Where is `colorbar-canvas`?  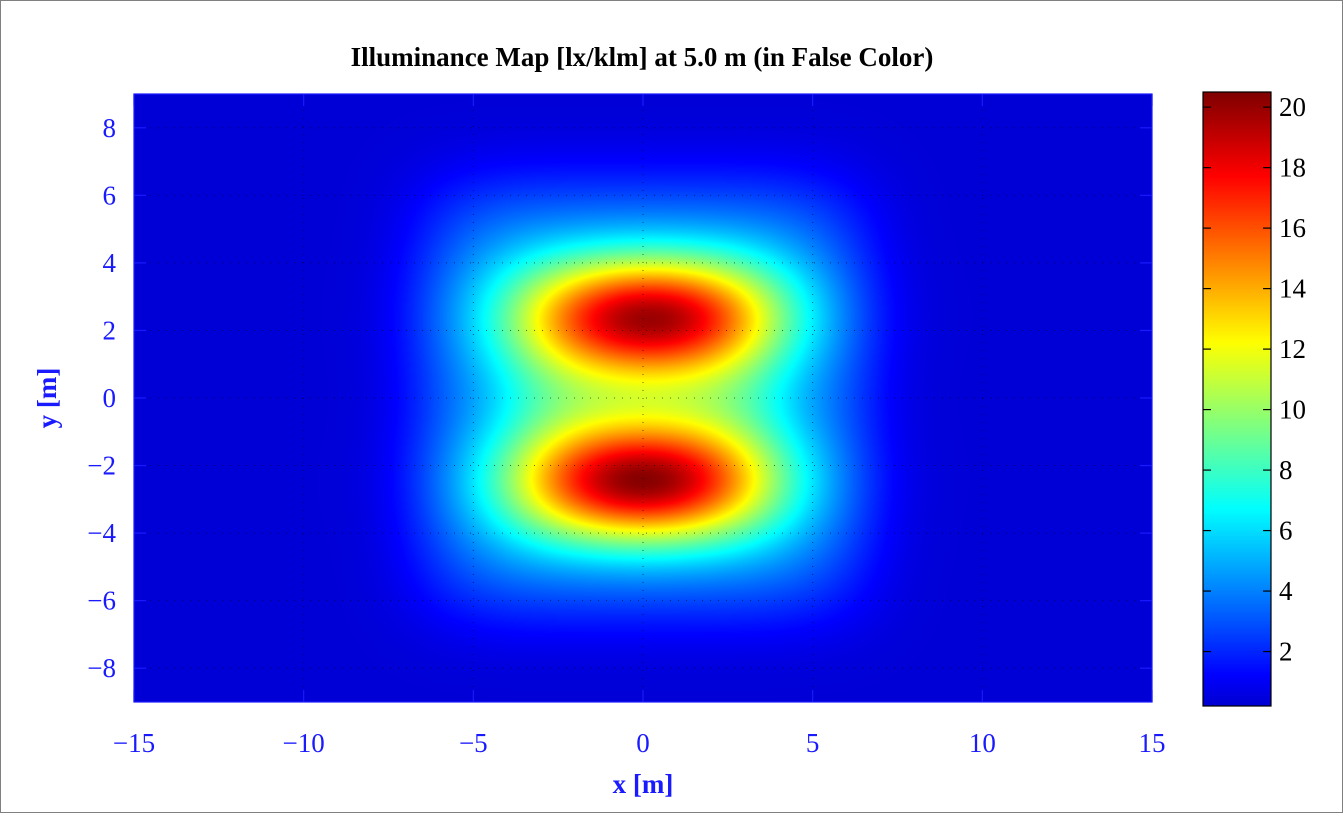
colorbar-canvas is located at coordinates (1237, 399).